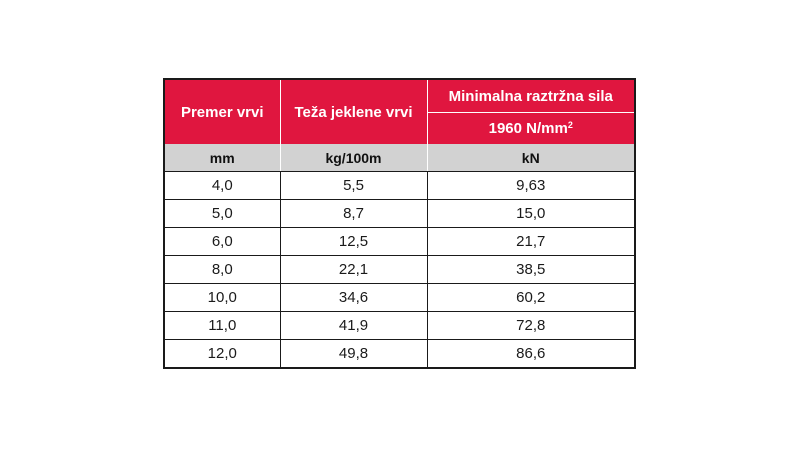 The image size is (800, 450). I want to click on cell-diameter: 11,0, so click(223, 325).